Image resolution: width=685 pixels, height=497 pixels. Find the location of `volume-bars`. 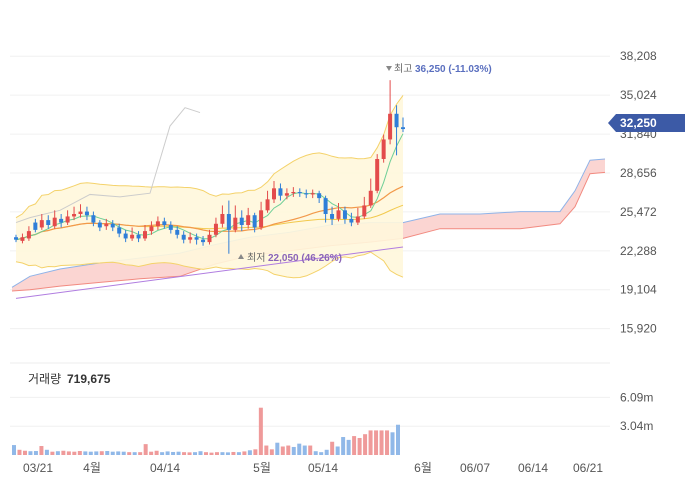

volume-bars is located at coordinates (206, 431).